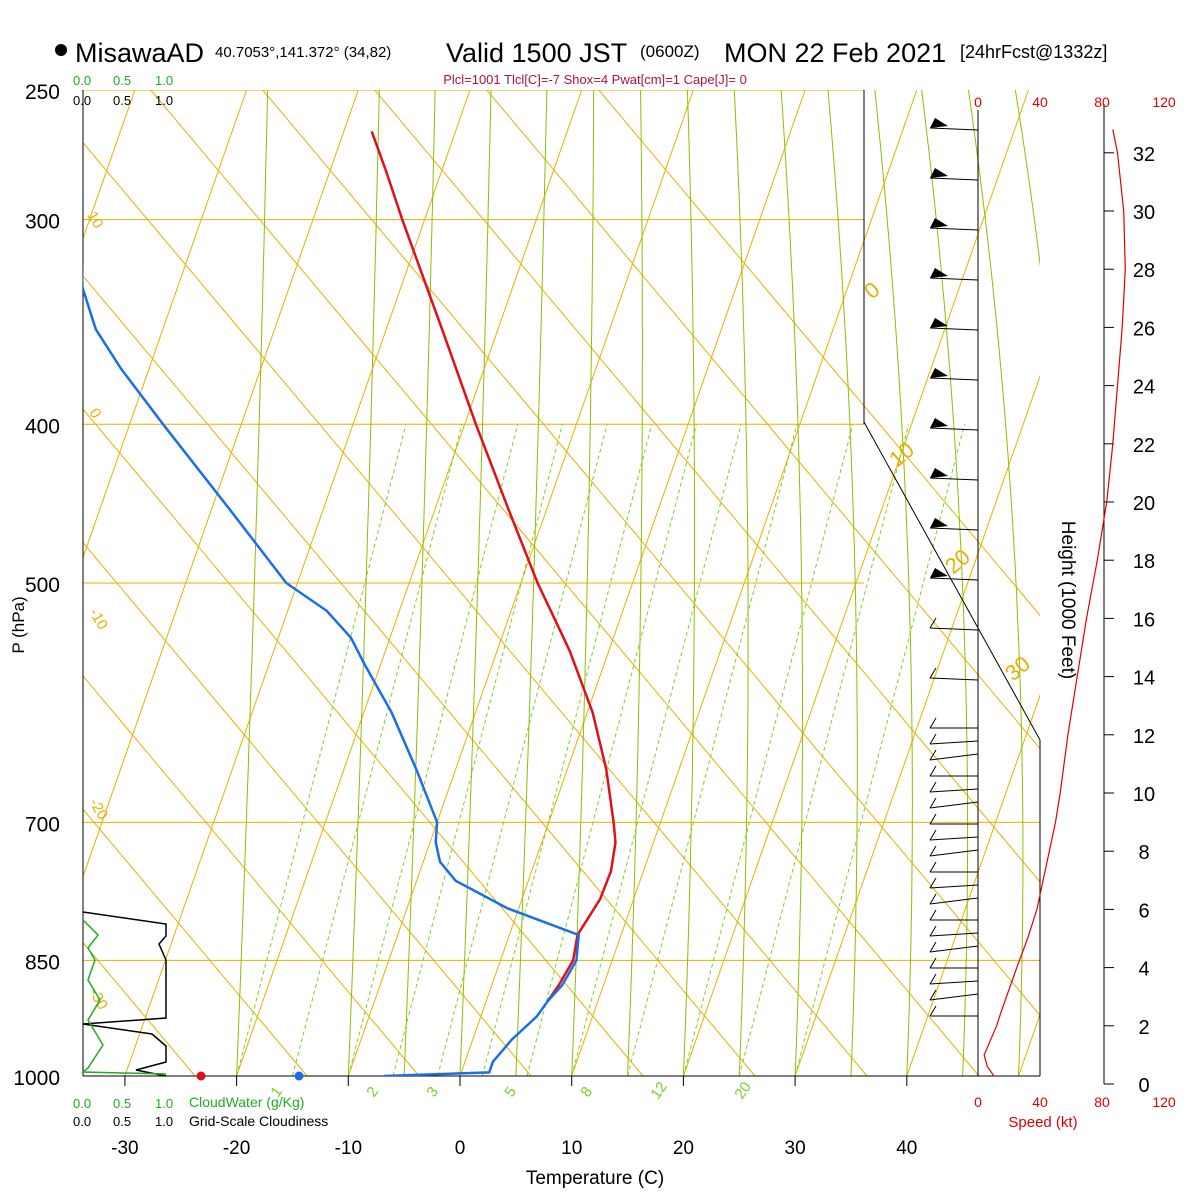  I want to click on station-dot-icon, so click(61, 50).